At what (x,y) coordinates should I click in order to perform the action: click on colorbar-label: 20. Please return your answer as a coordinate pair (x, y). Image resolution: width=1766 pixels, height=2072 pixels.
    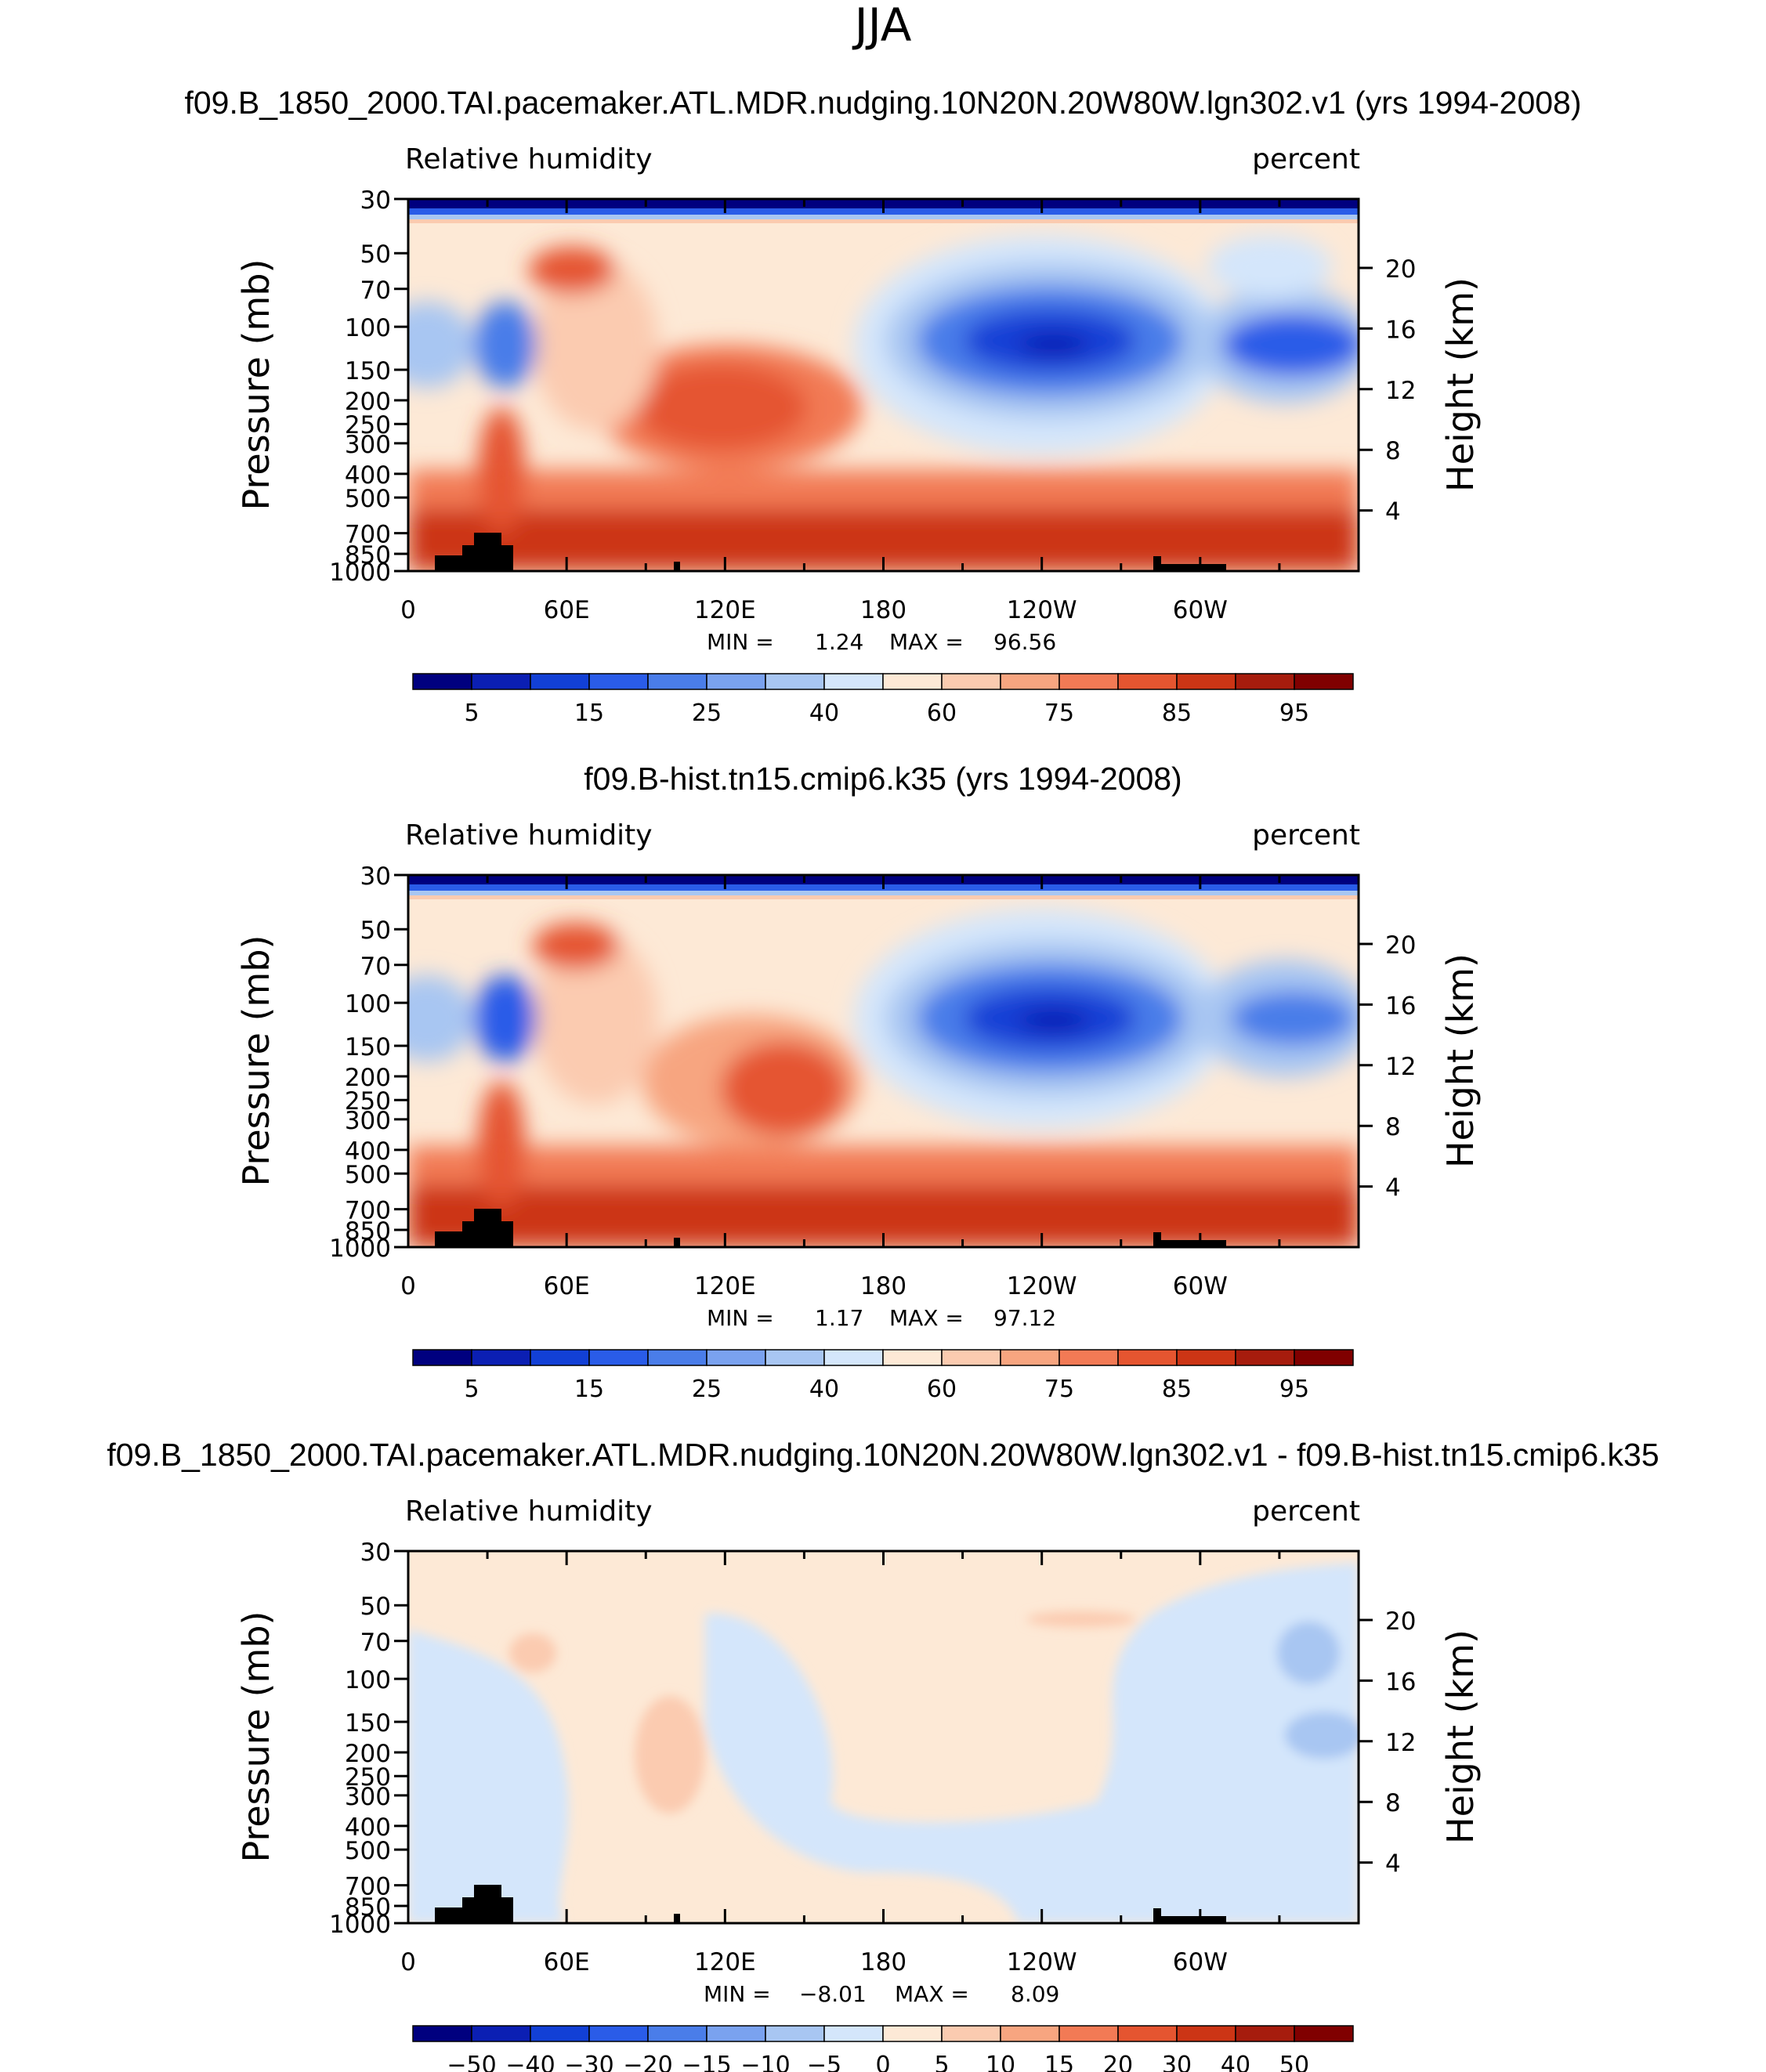
    Looking at the image, I should click on (1118, 2062).